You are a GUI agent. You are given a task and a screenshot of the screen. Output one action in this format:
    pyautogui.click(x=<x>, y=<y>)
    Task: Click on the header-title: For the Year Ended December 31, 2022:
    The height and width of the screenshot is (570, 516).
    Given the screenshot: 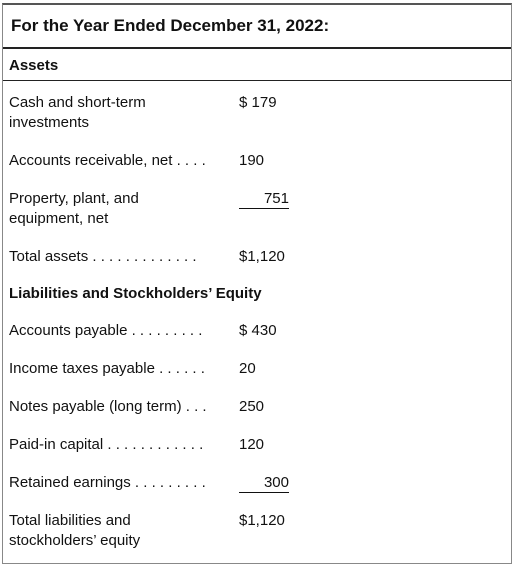 What is the action you would take?
    pyautogui.click(x=170, y=25)
    